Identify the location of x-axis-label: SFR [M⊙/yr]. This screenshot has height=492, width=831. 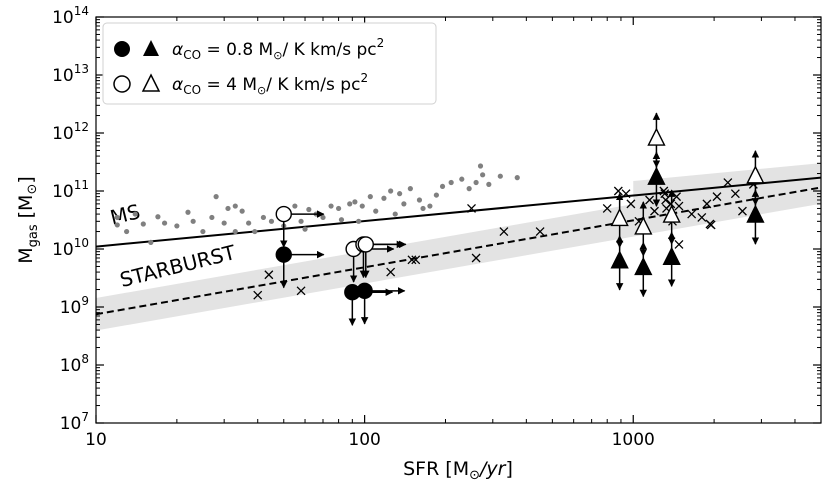
(458, 470).